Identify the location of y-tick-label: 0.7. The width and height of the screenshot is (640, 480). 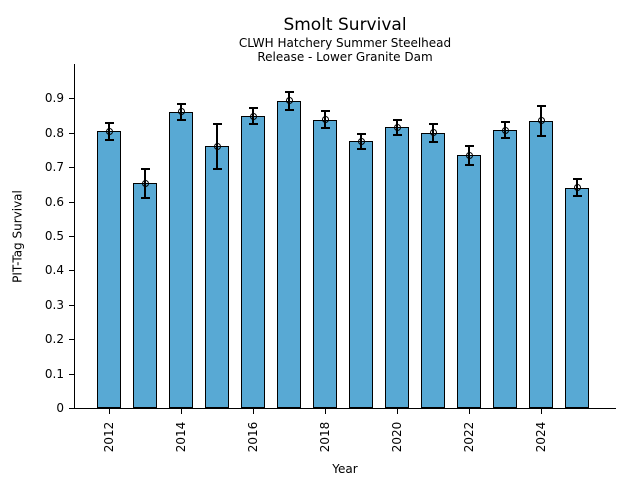
(54, 167).